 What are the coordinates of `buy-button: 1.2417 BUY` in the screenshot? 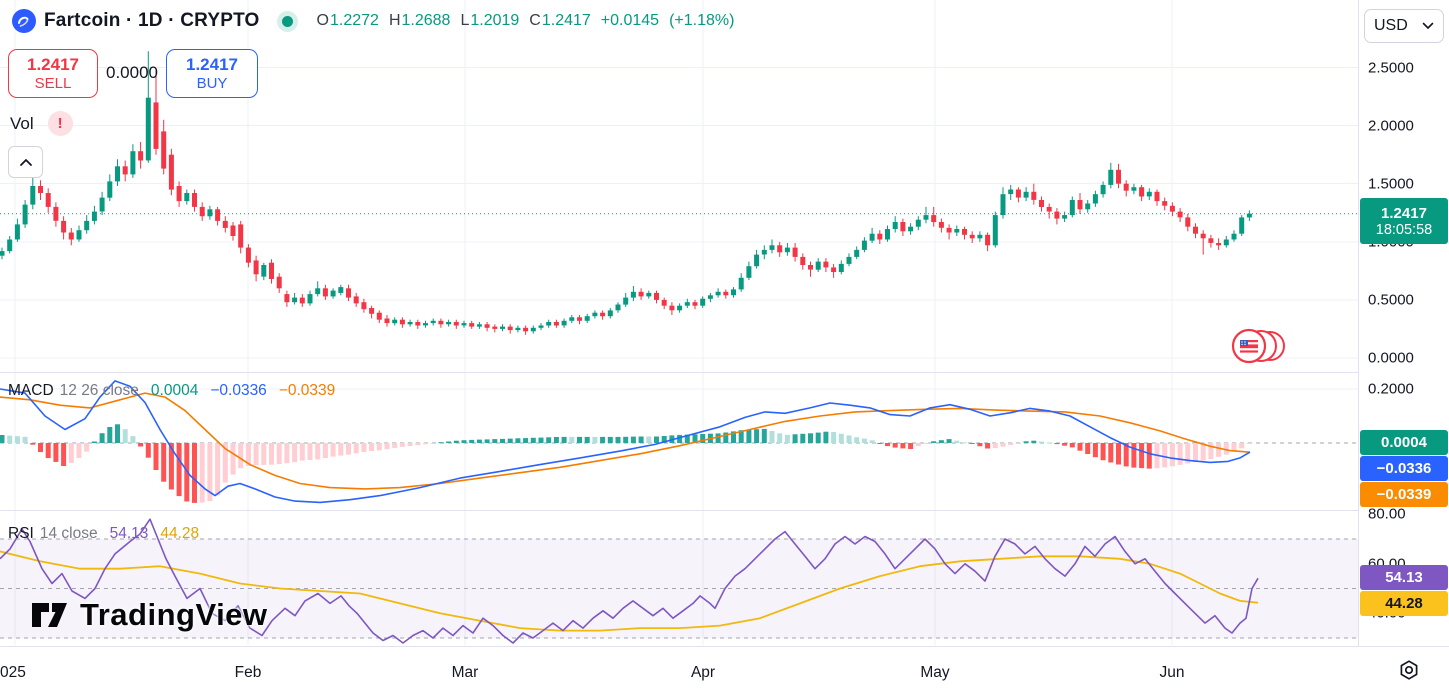 It's located at (212, 73).